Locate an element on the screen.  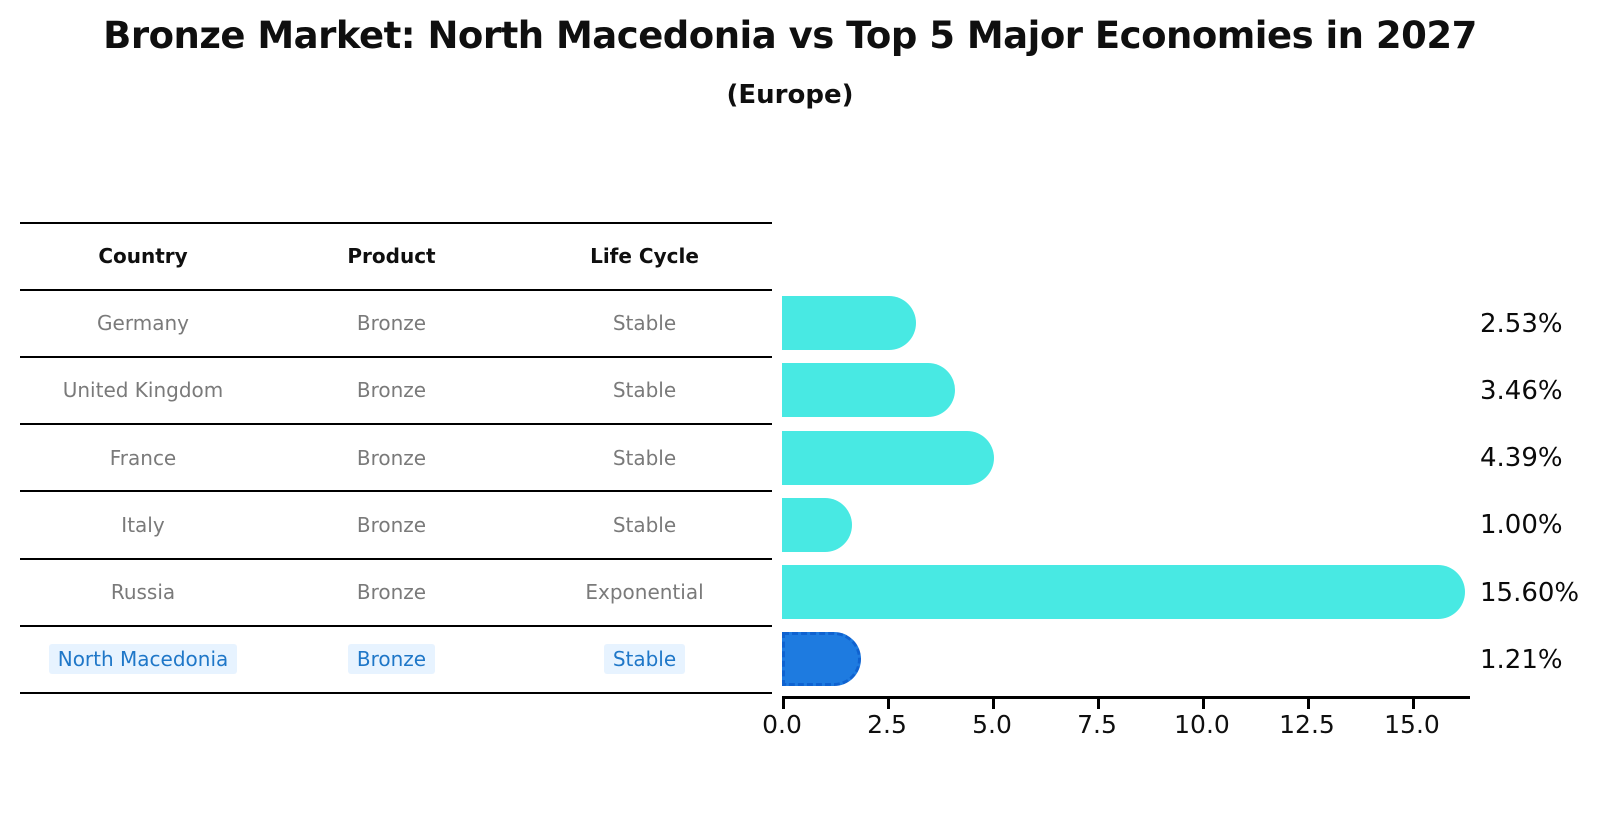
table-row-north-macedonia: North Macedonia Bronze Stable is located at coordinates (396, 660).